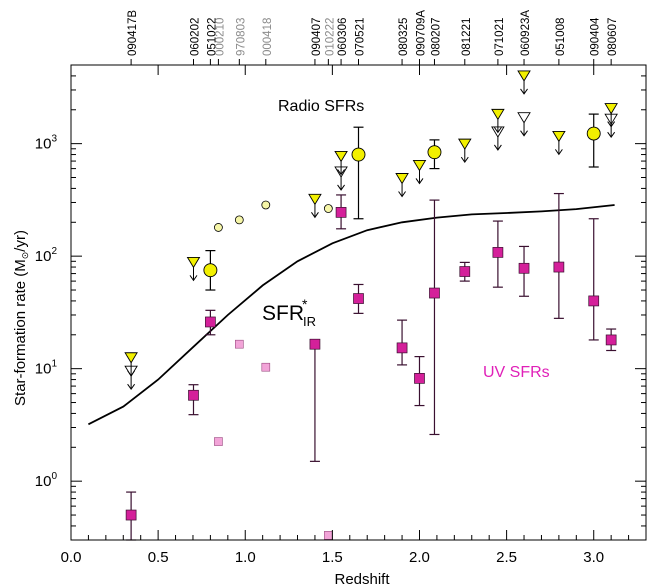 This screenshot has height=587, width=662. Describe the element at coordinates (330, 37) in the screenshot. I see `grb-label: 010222` at that location.